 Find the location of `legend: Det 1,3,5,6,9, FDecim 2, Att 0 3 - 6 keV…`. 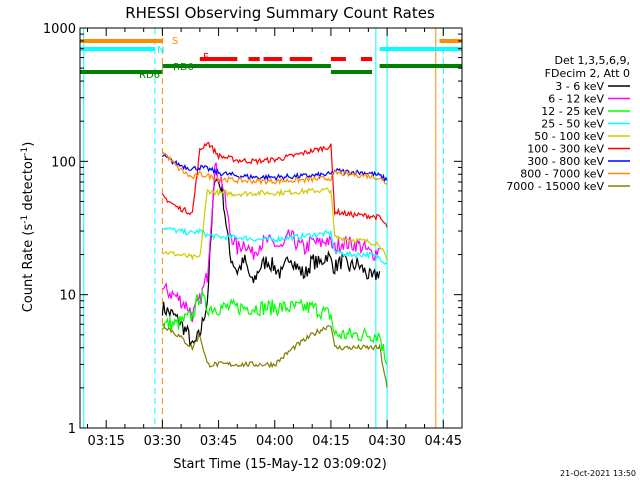

legend: Det 1,3,5,6,9, FDecim 2, Att 0 3 - 6 keV… is located at coordinates (568, 123).